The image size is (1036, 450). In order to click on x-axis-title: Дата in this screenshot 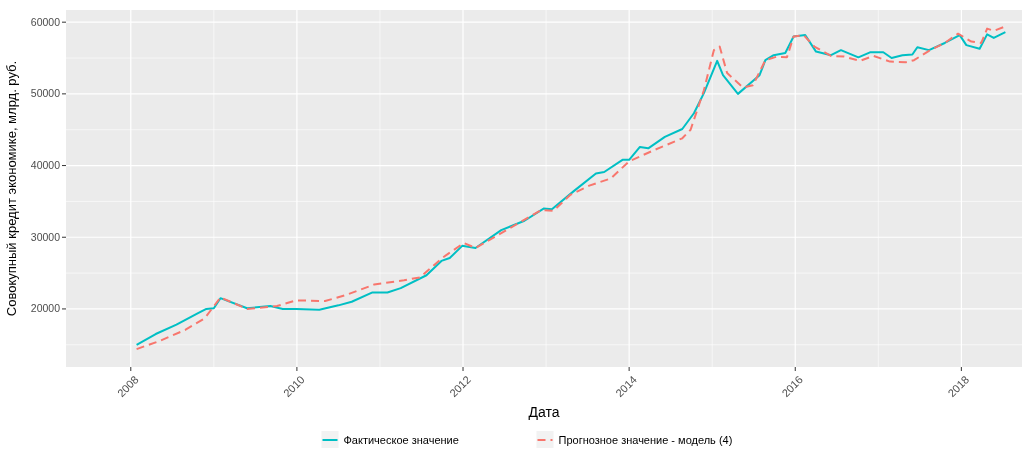, I will do `click(544, 412)`.